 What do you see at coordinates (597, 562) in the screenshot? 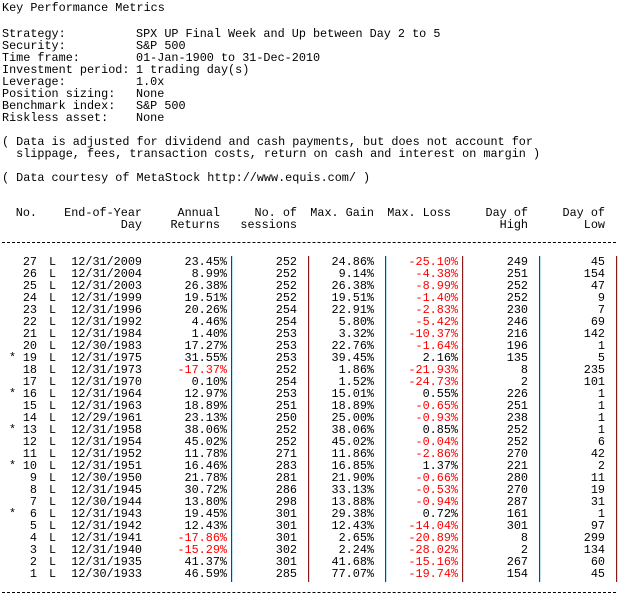
I see `day-of-low: 60` at bounding box center [597, 562].